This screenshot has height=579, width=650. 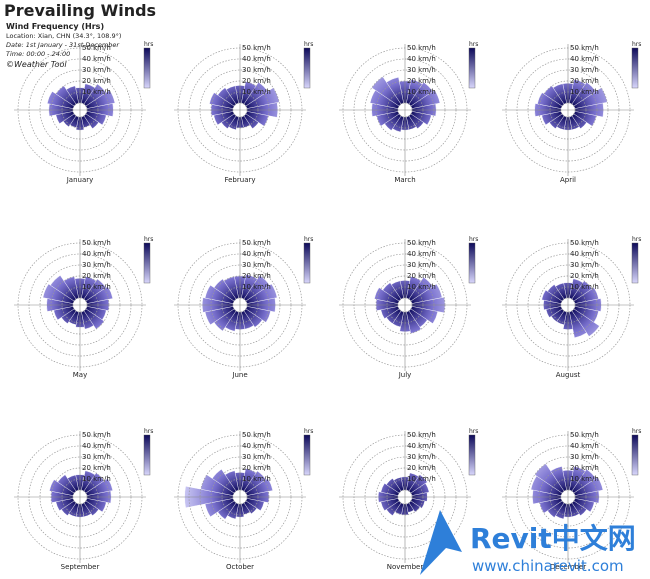 I want to click on month-label: May, so click(x=80, y=375).